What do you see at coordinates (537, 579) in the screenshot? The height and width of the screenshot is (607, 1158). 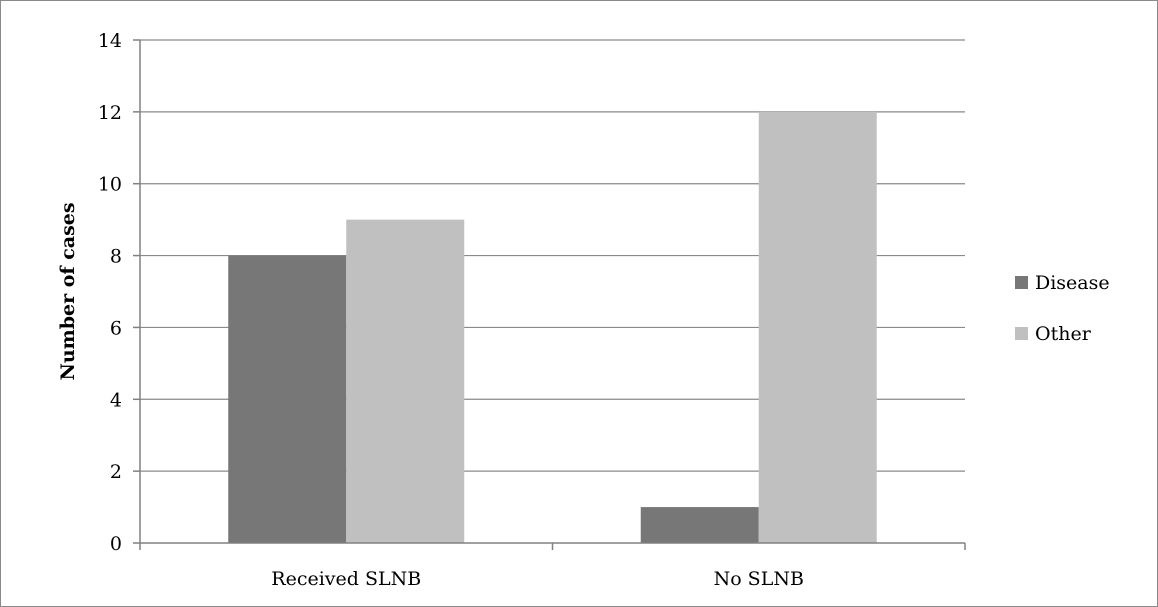 I see `x-category-labels: Received SLNB No SLNB` at bounding box center [537, 579].